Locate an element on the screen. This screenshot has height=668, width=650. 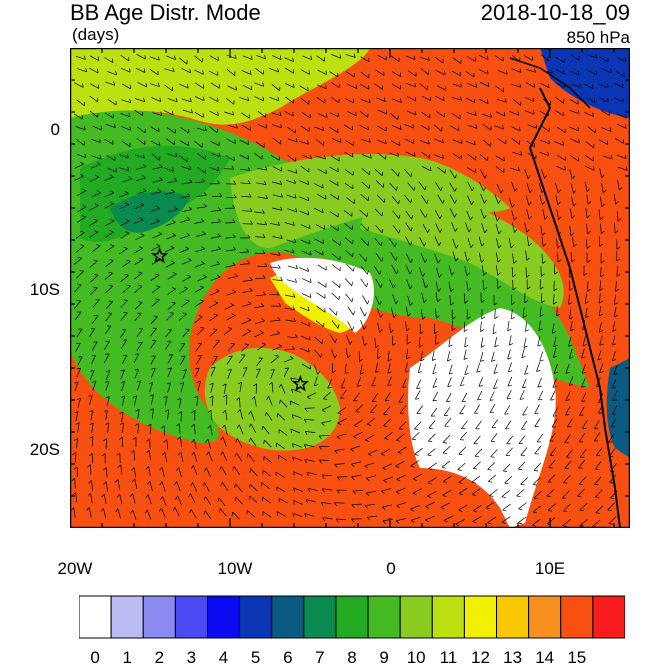
y-tick-label-20s: 20S is located at coordinates (30, 450).